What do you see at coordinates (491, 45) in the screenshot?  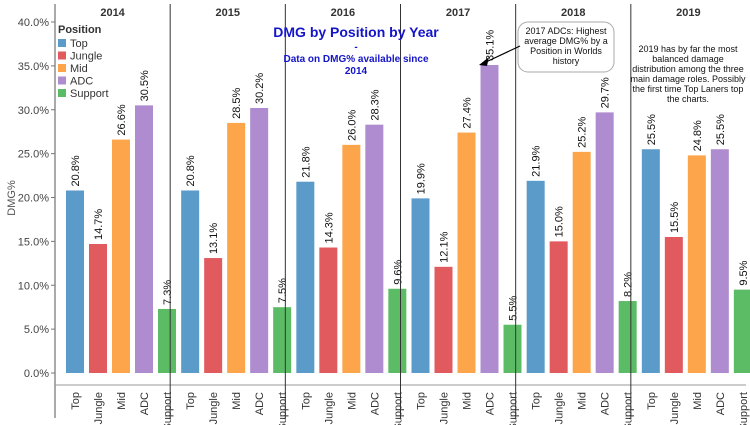 I see `data-label: 35.1%` at bounding box center [491, 45].